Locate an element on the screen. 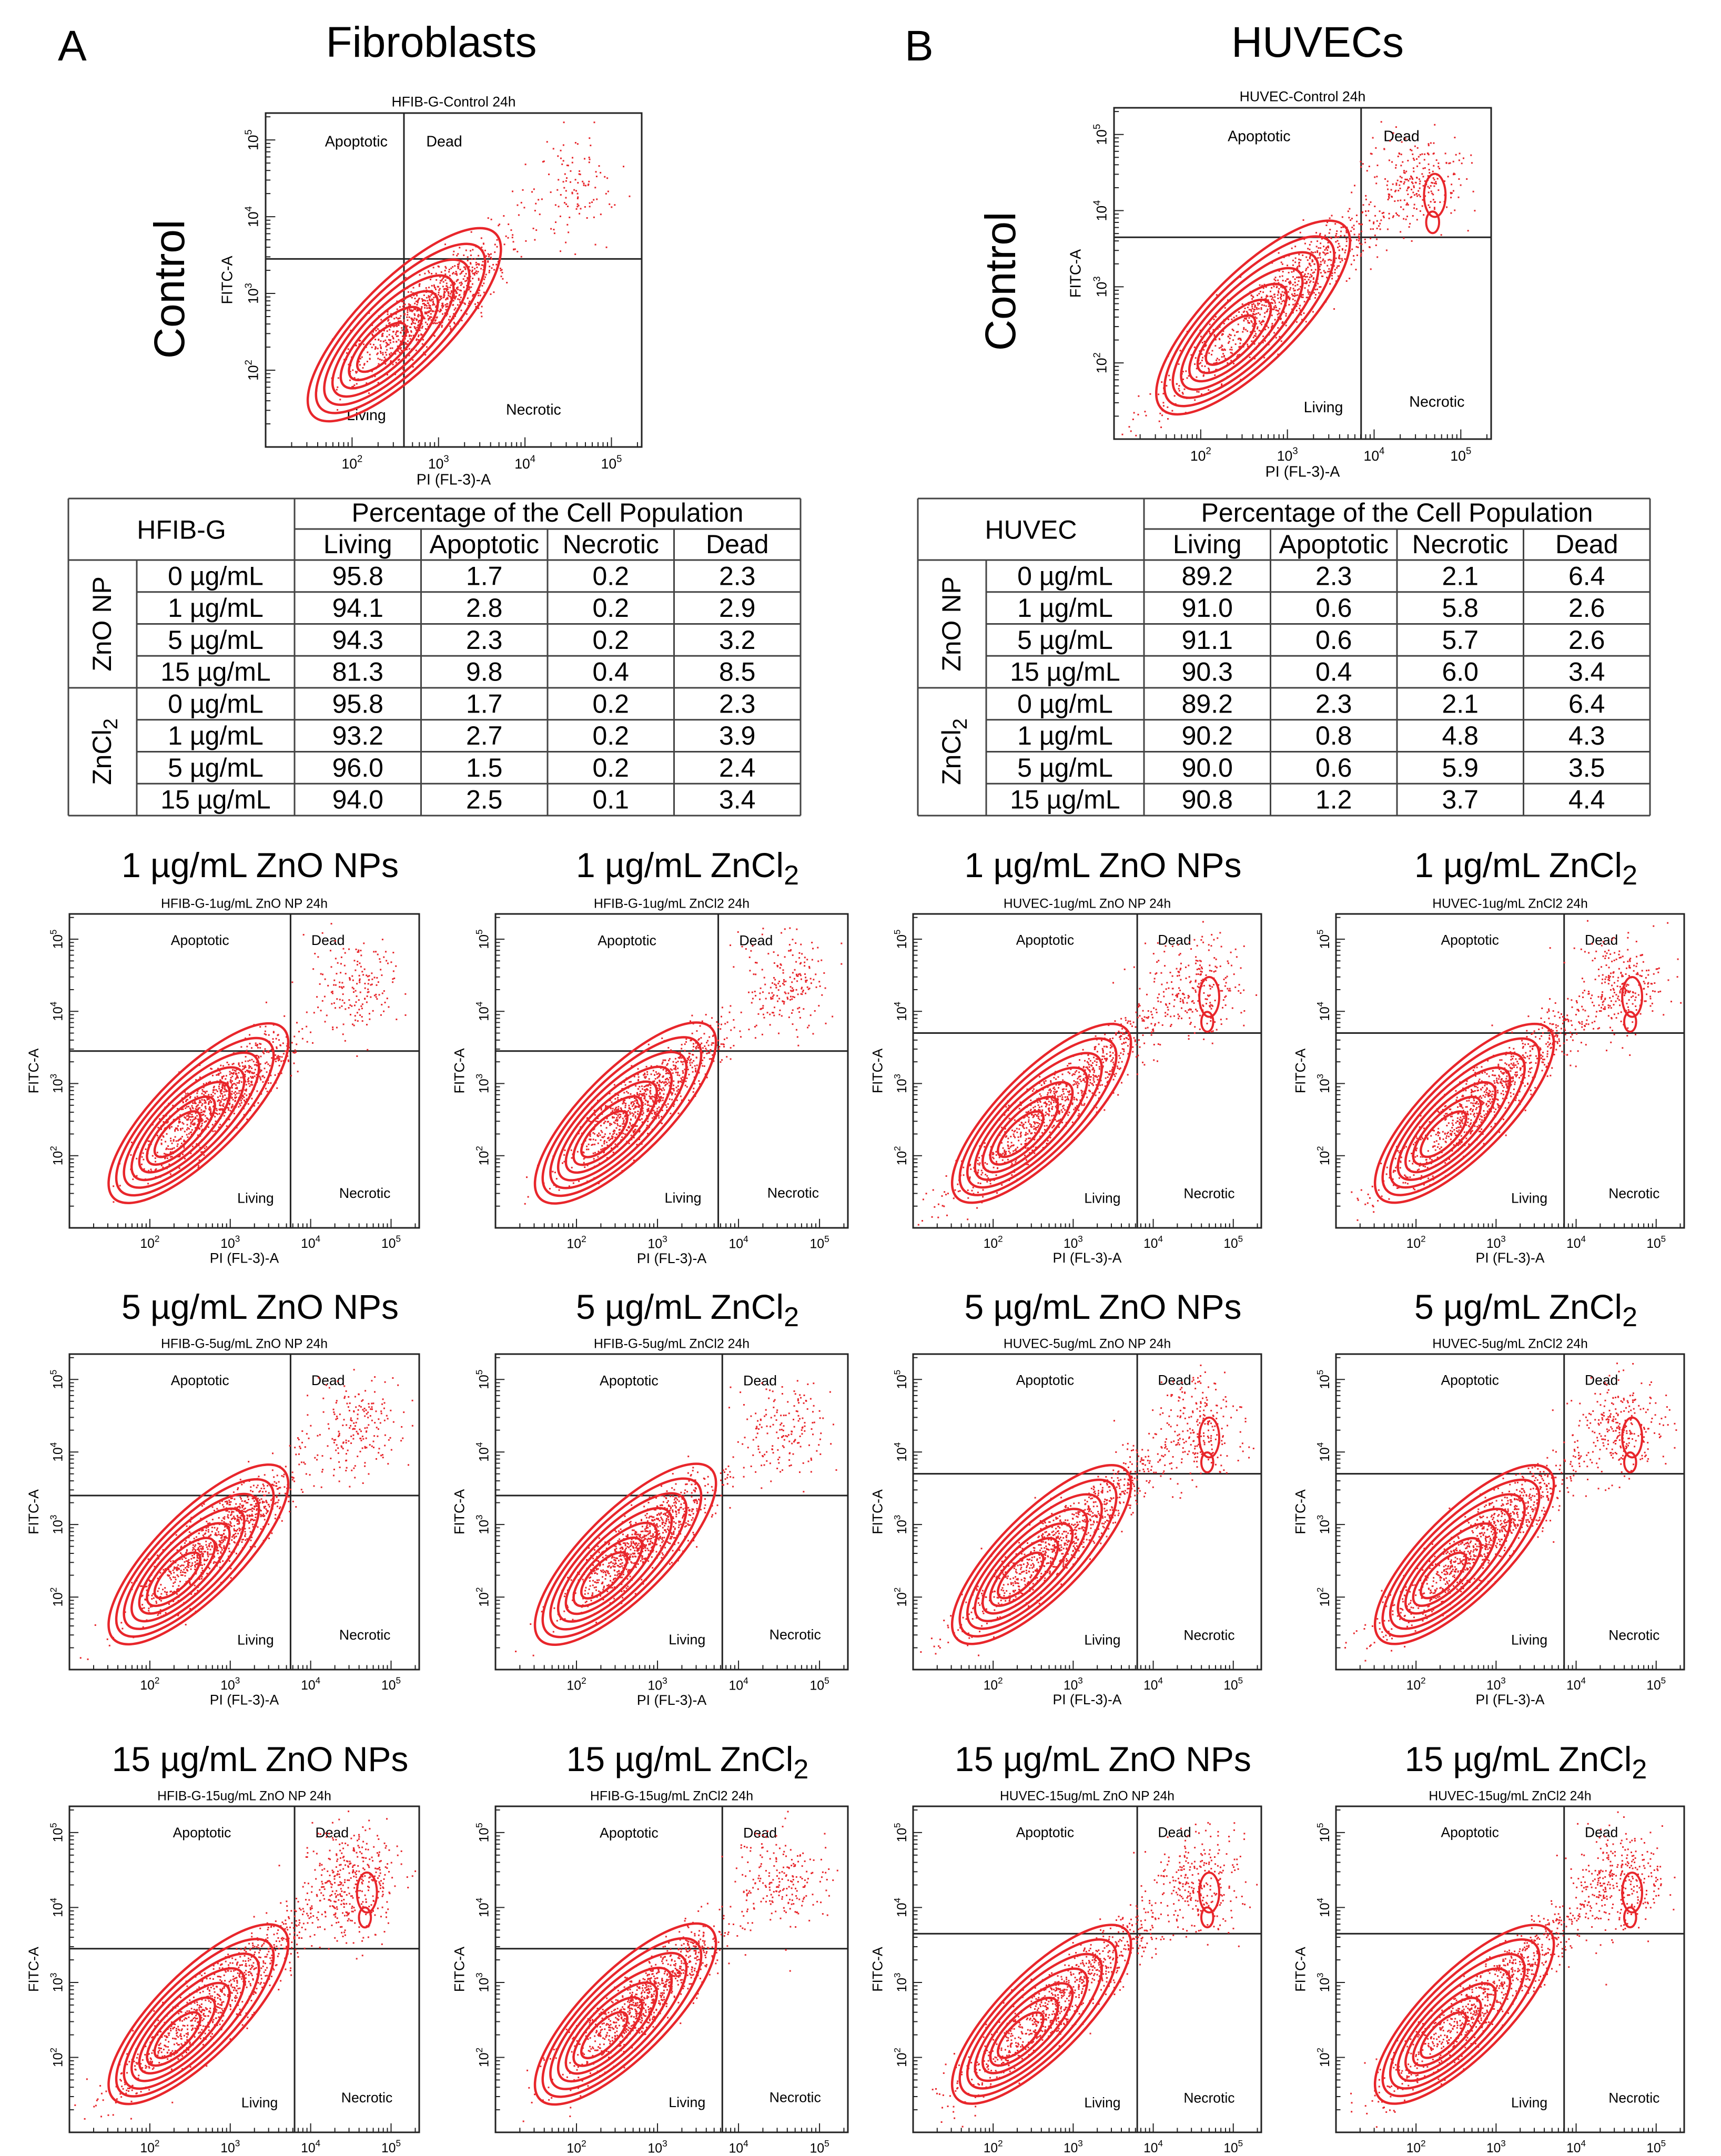 This screenshot has width=1721, height=2156. row-label-control-a: Control is located at coordinates (170, 289).